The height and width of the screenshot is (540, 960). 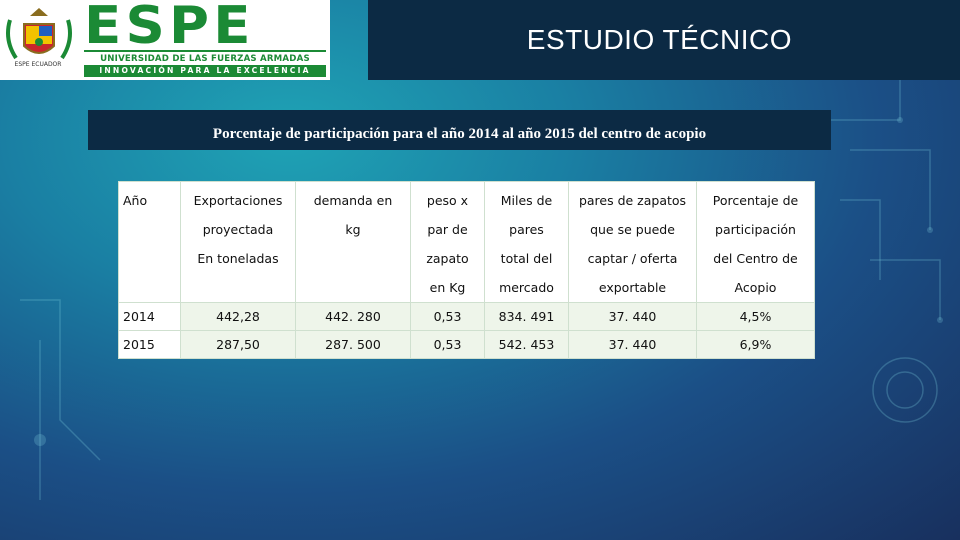 I want to click on header-cell-market-pairs: Miles de pares total del mercado, so click(x=526, y=242).